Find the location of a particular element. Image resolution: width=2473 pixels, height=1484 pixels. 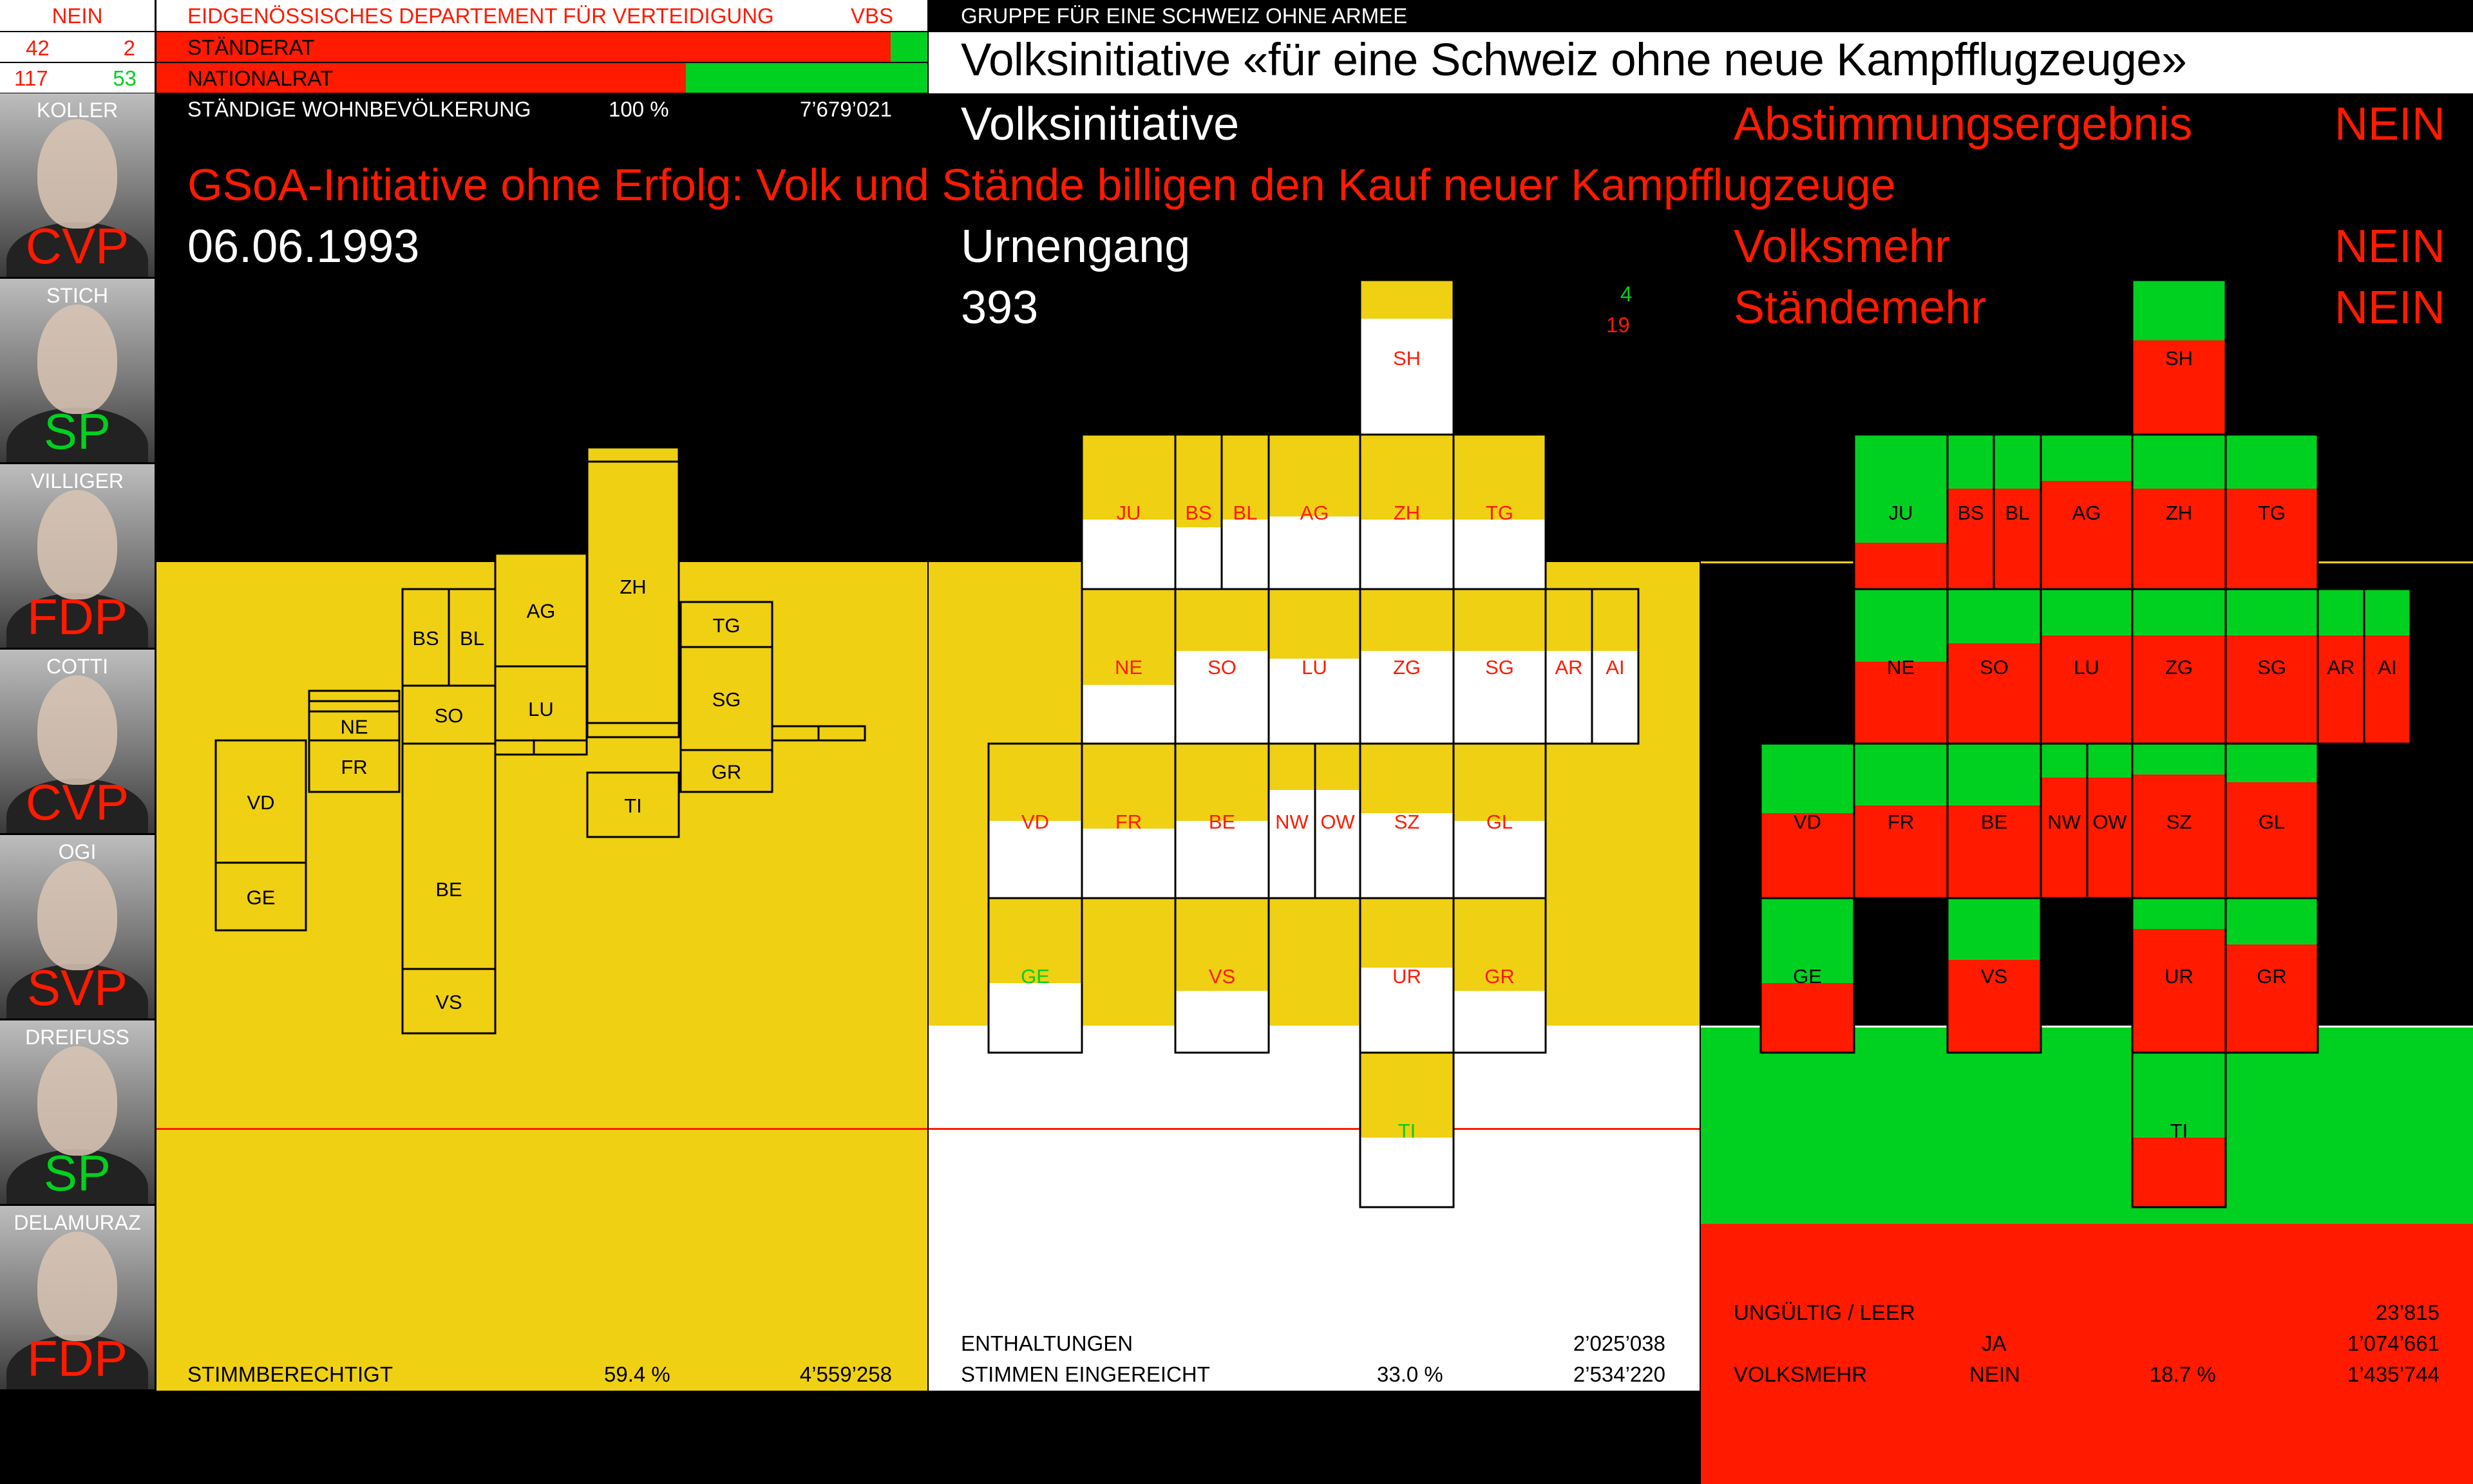

result-label: Abstimmungsergebnis is located at coordinates (1963, 125).